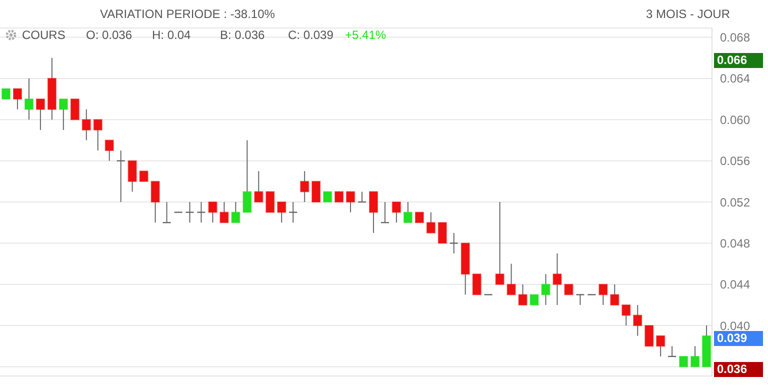 This screenshot has width=768, height=387. I want to click on annotation: +5.41%, so click(365, 35).